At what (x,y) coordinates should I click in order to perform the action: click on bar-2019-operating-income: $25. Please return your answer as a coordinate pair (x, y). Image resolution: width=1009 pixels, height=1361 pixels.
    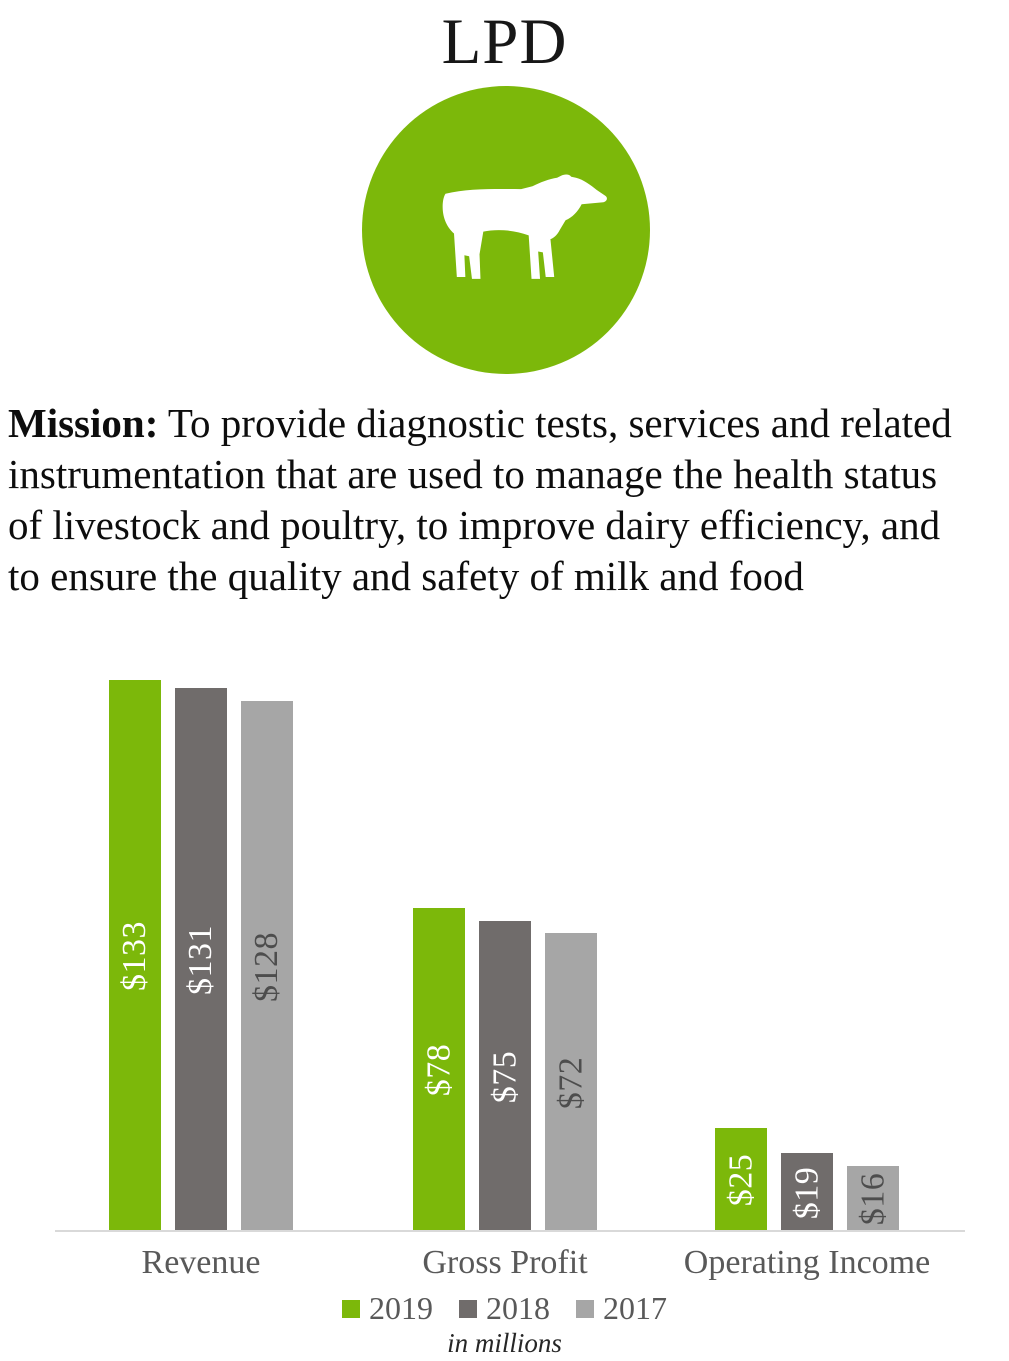
    Looking at the image, I should click on (741, 1180).